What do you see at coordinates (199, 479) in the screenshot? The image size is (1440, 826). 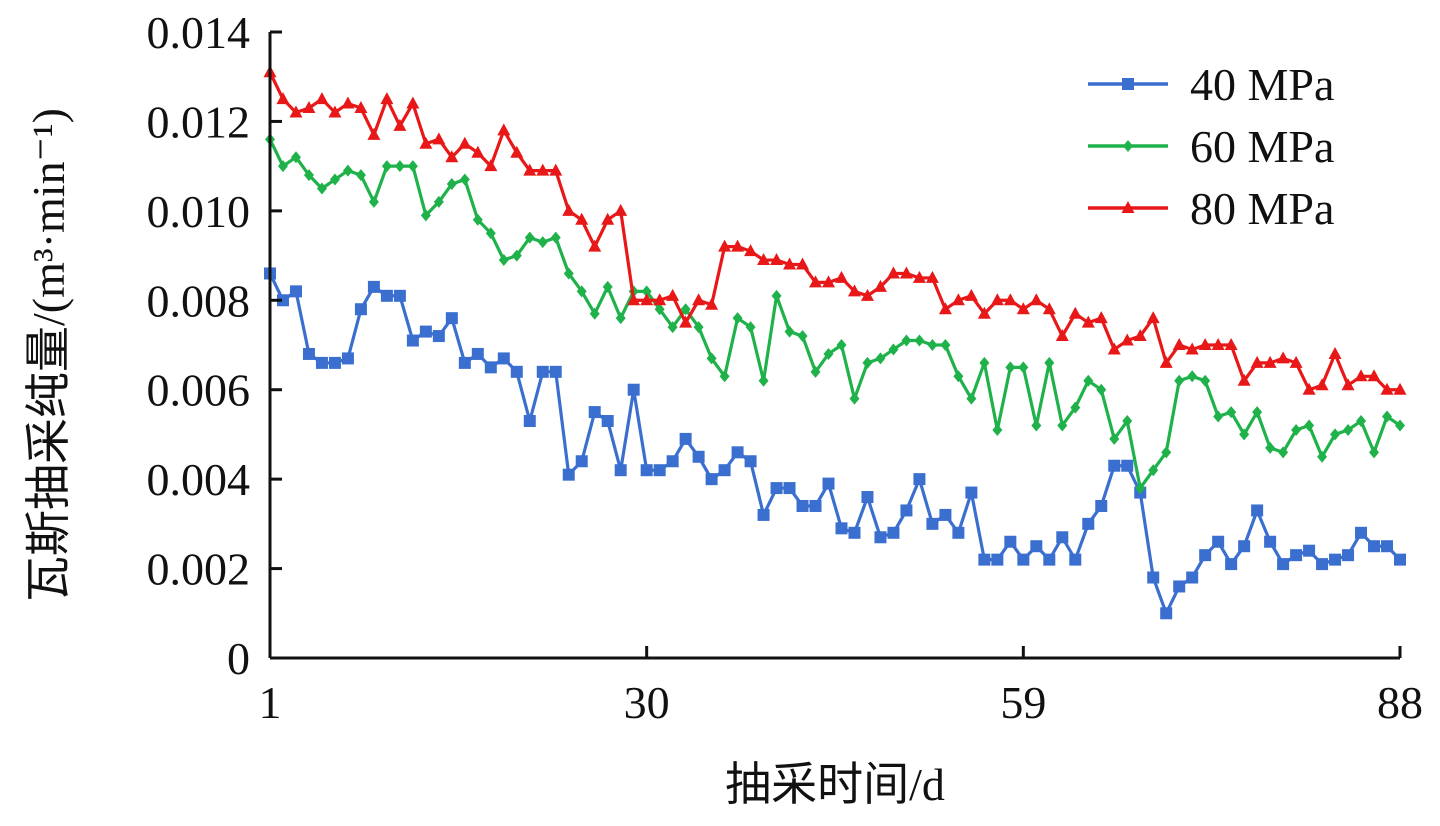 I see `y-tick-label: 0.004` at bounding box center [199, 479].